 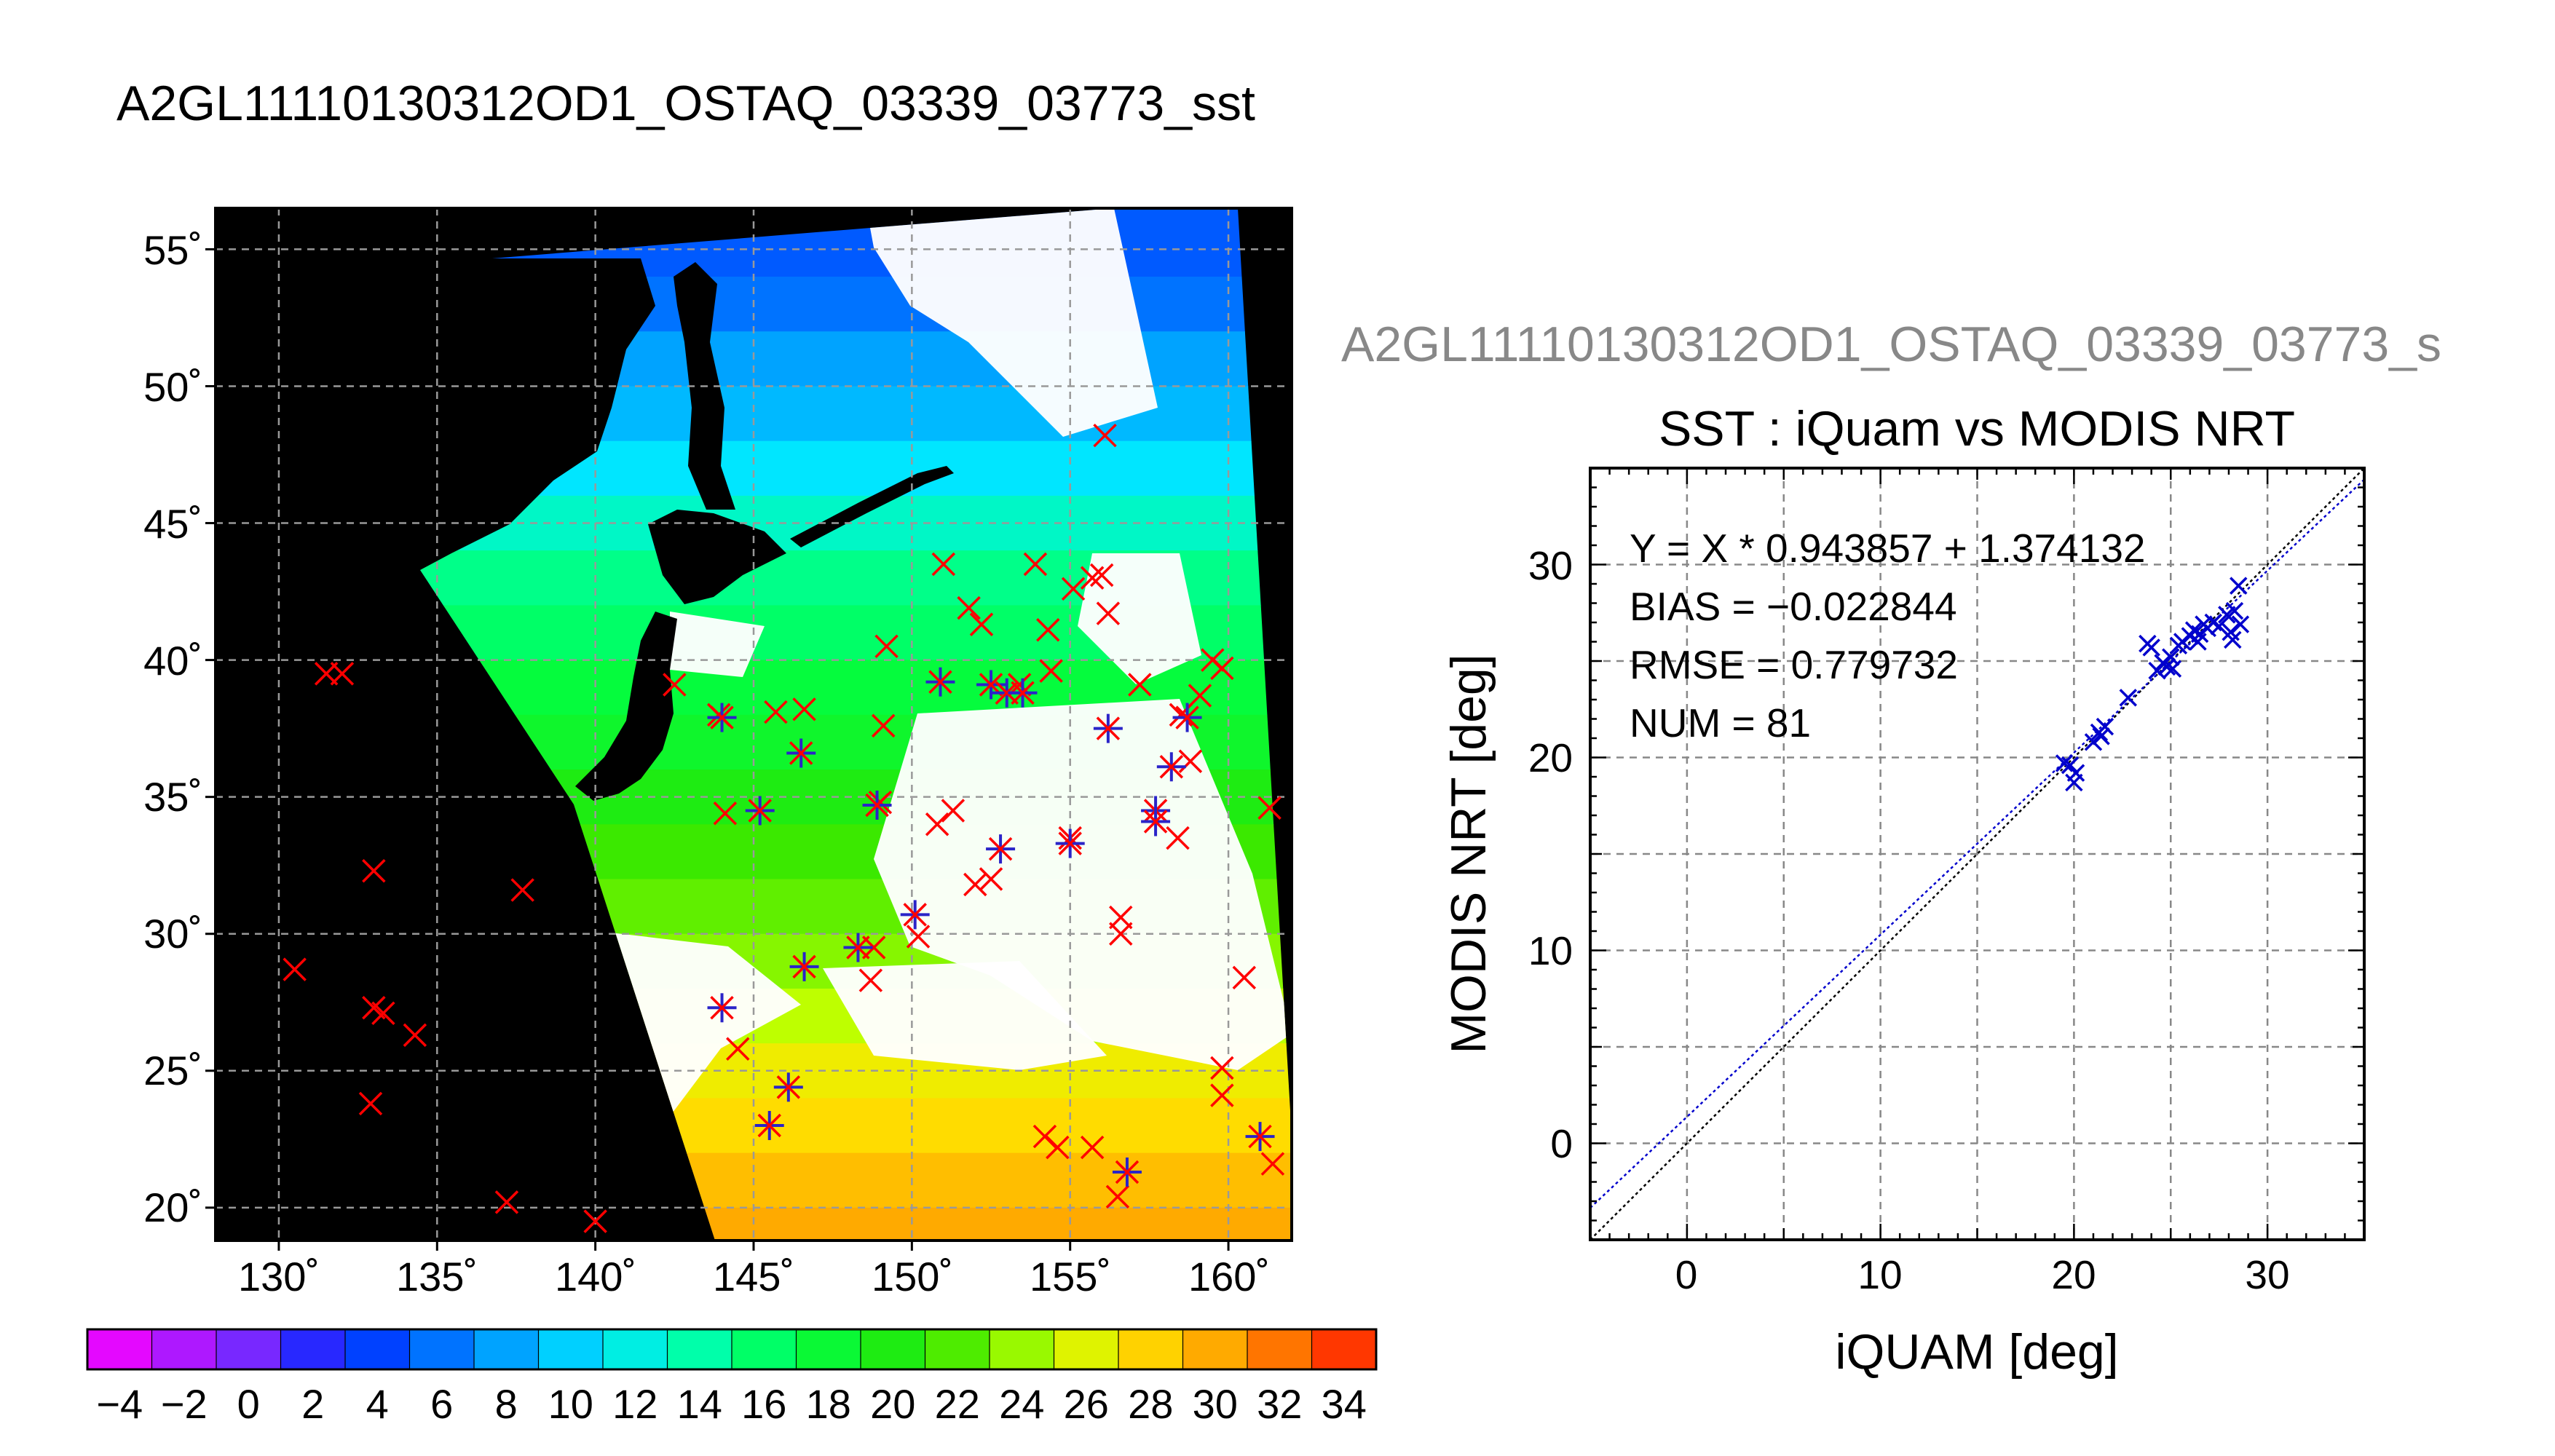 What do you see at coordinates (1150, 1404) in the screenshot?
I see `colorbar-tick-label: 28` at bounding box center [1150, 1404].